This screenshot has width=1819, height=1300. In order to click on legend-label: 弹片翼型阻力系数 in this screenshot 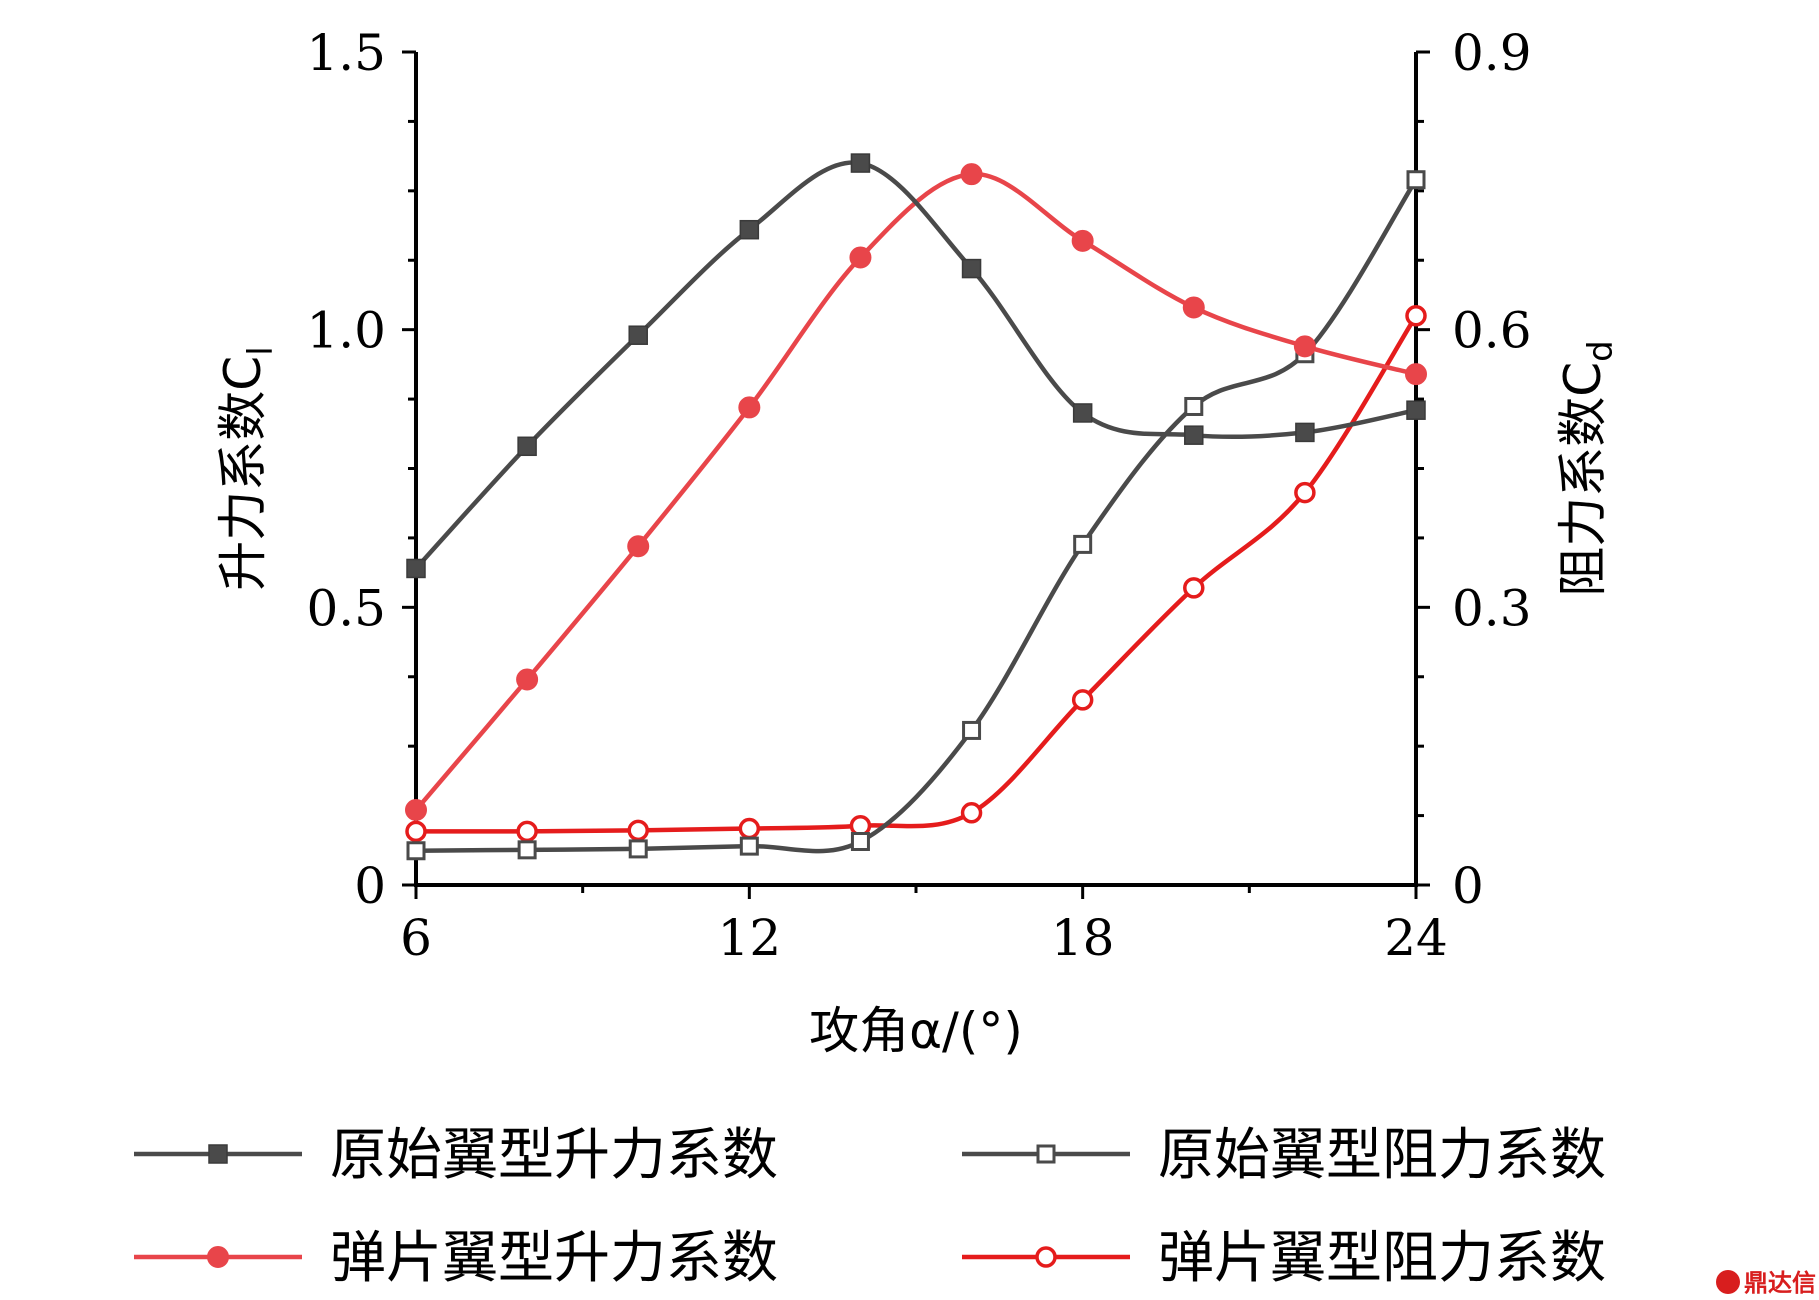, I will do `click(1382, 1258)`.